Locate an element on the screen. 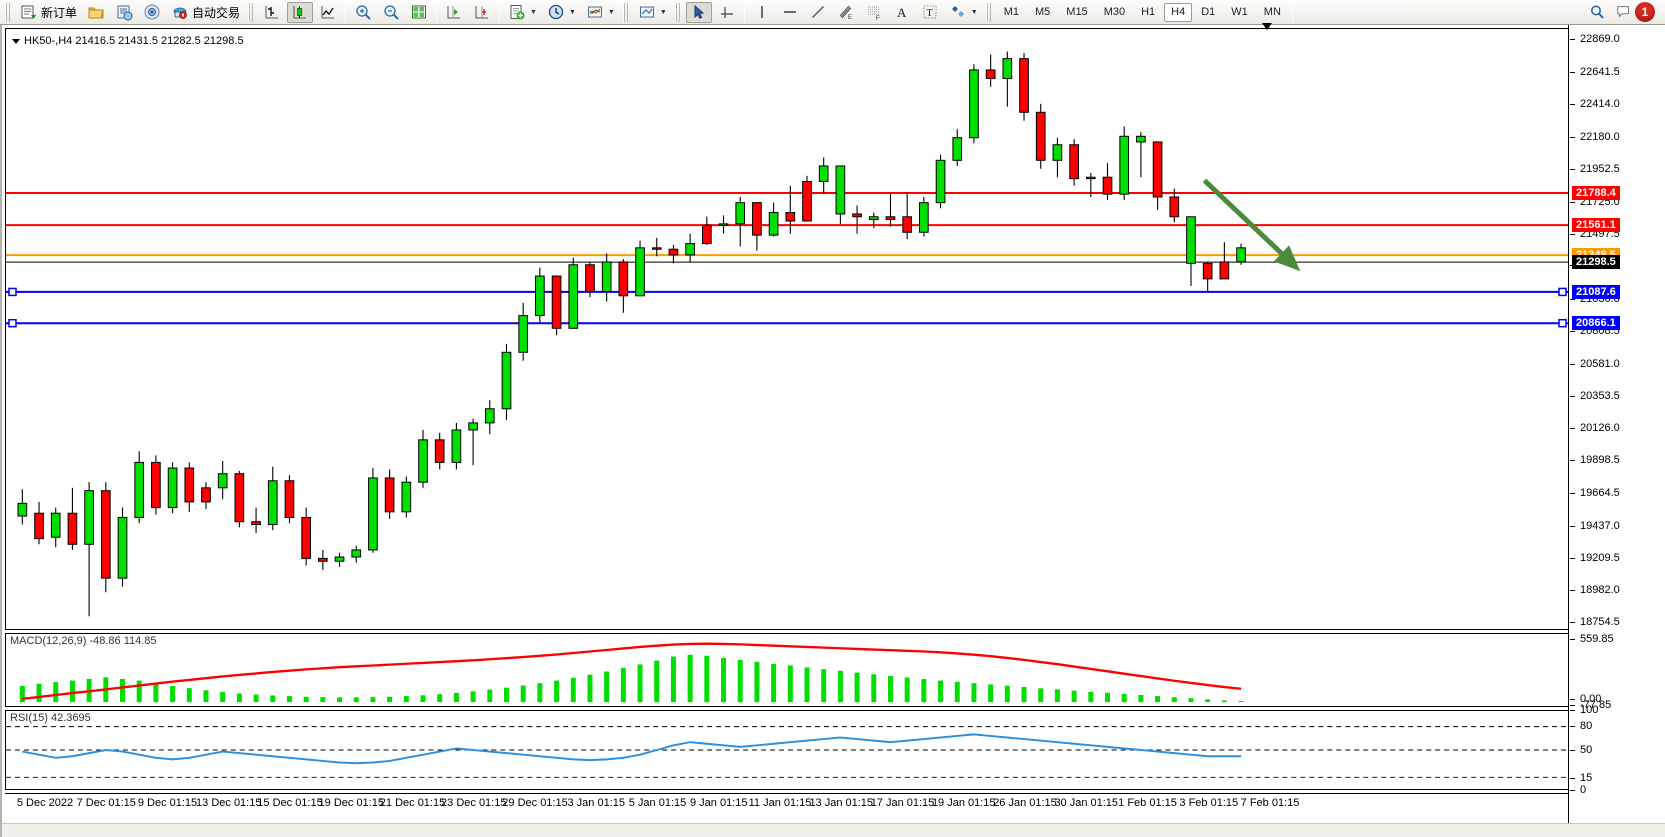 This screenshot has height=837, width=1665. candlestick-chart-button is located at coordinates (300, 12).